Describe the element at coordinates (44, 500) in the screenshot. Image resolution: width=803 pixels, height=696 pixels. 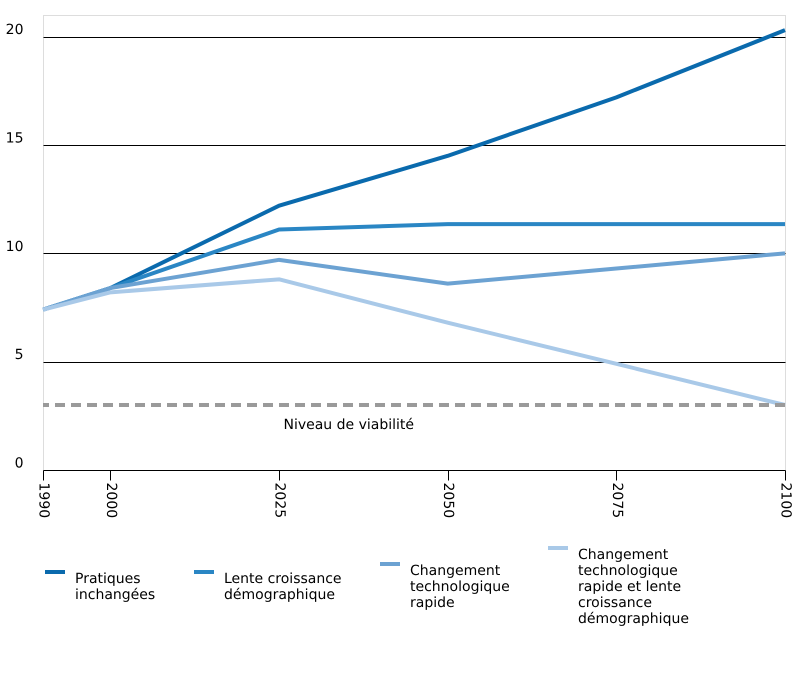
I see `x-tick-label: 1990` at that location.